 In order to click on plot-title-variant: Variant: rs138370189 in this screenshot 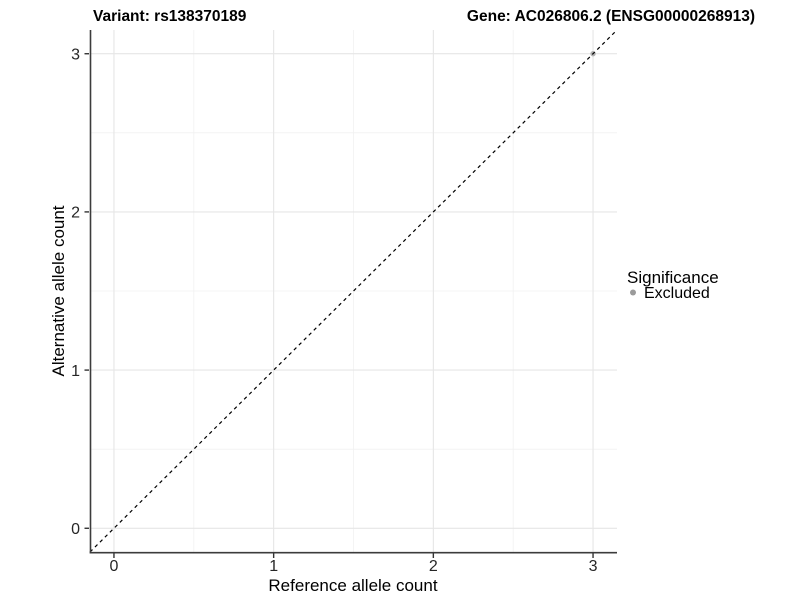, I will do `click(170, 16)`.